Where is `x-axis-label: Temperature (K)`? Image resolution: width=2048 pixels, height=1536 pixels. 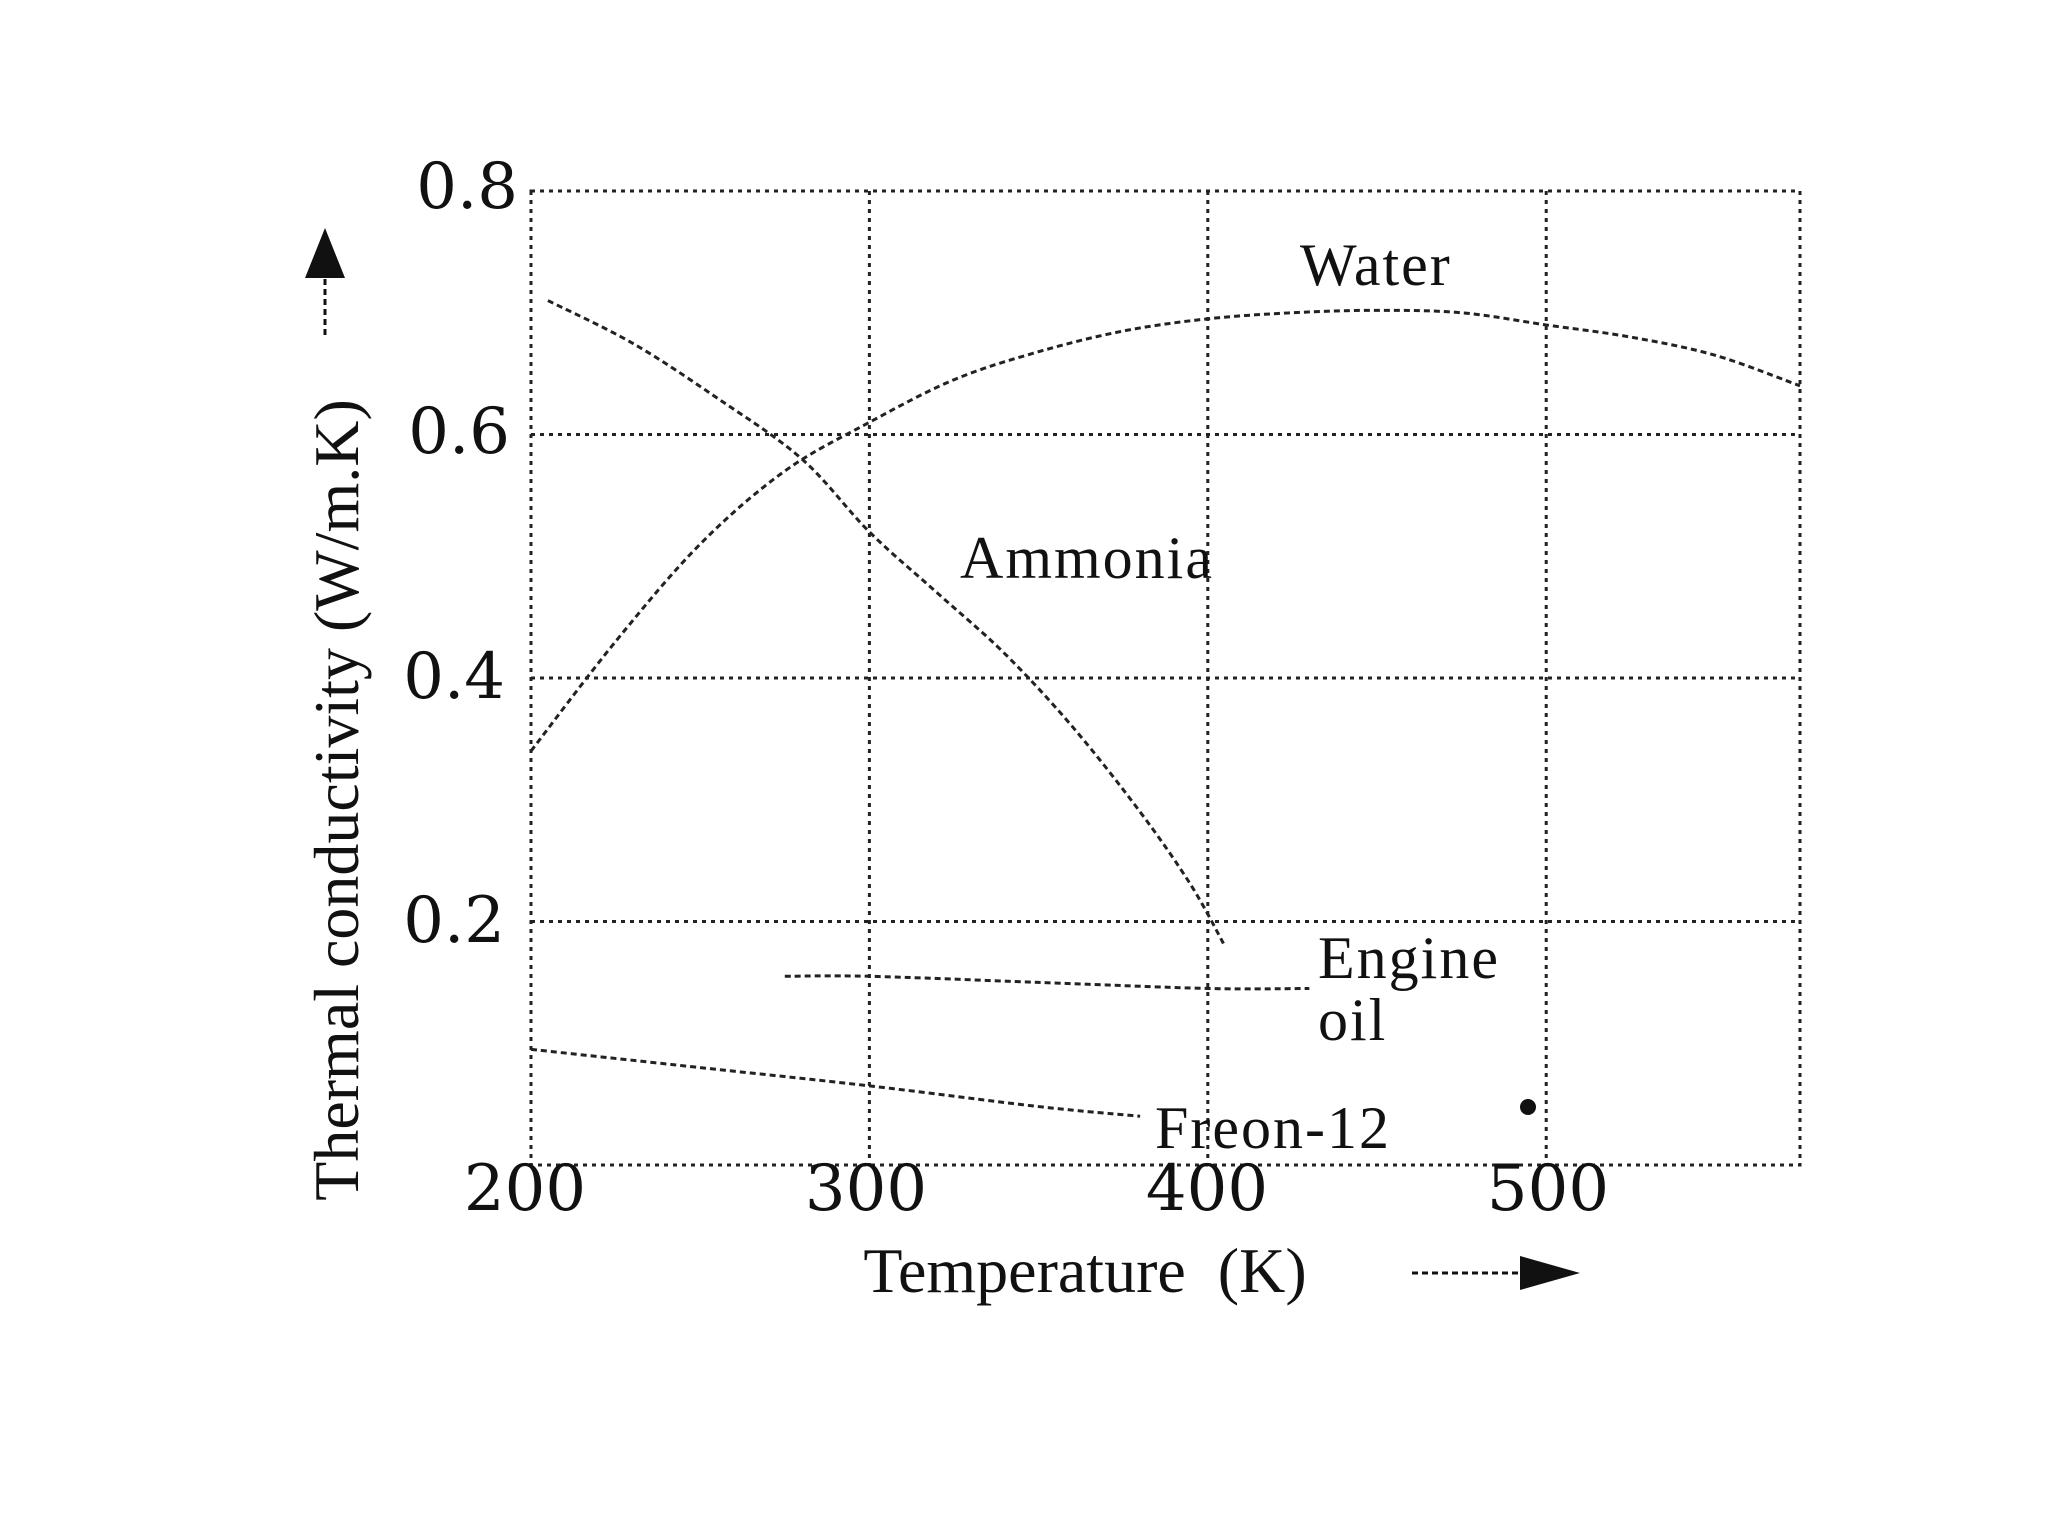
x-axis-label: Temperature (K) is located at coordinates (1084, 1270).